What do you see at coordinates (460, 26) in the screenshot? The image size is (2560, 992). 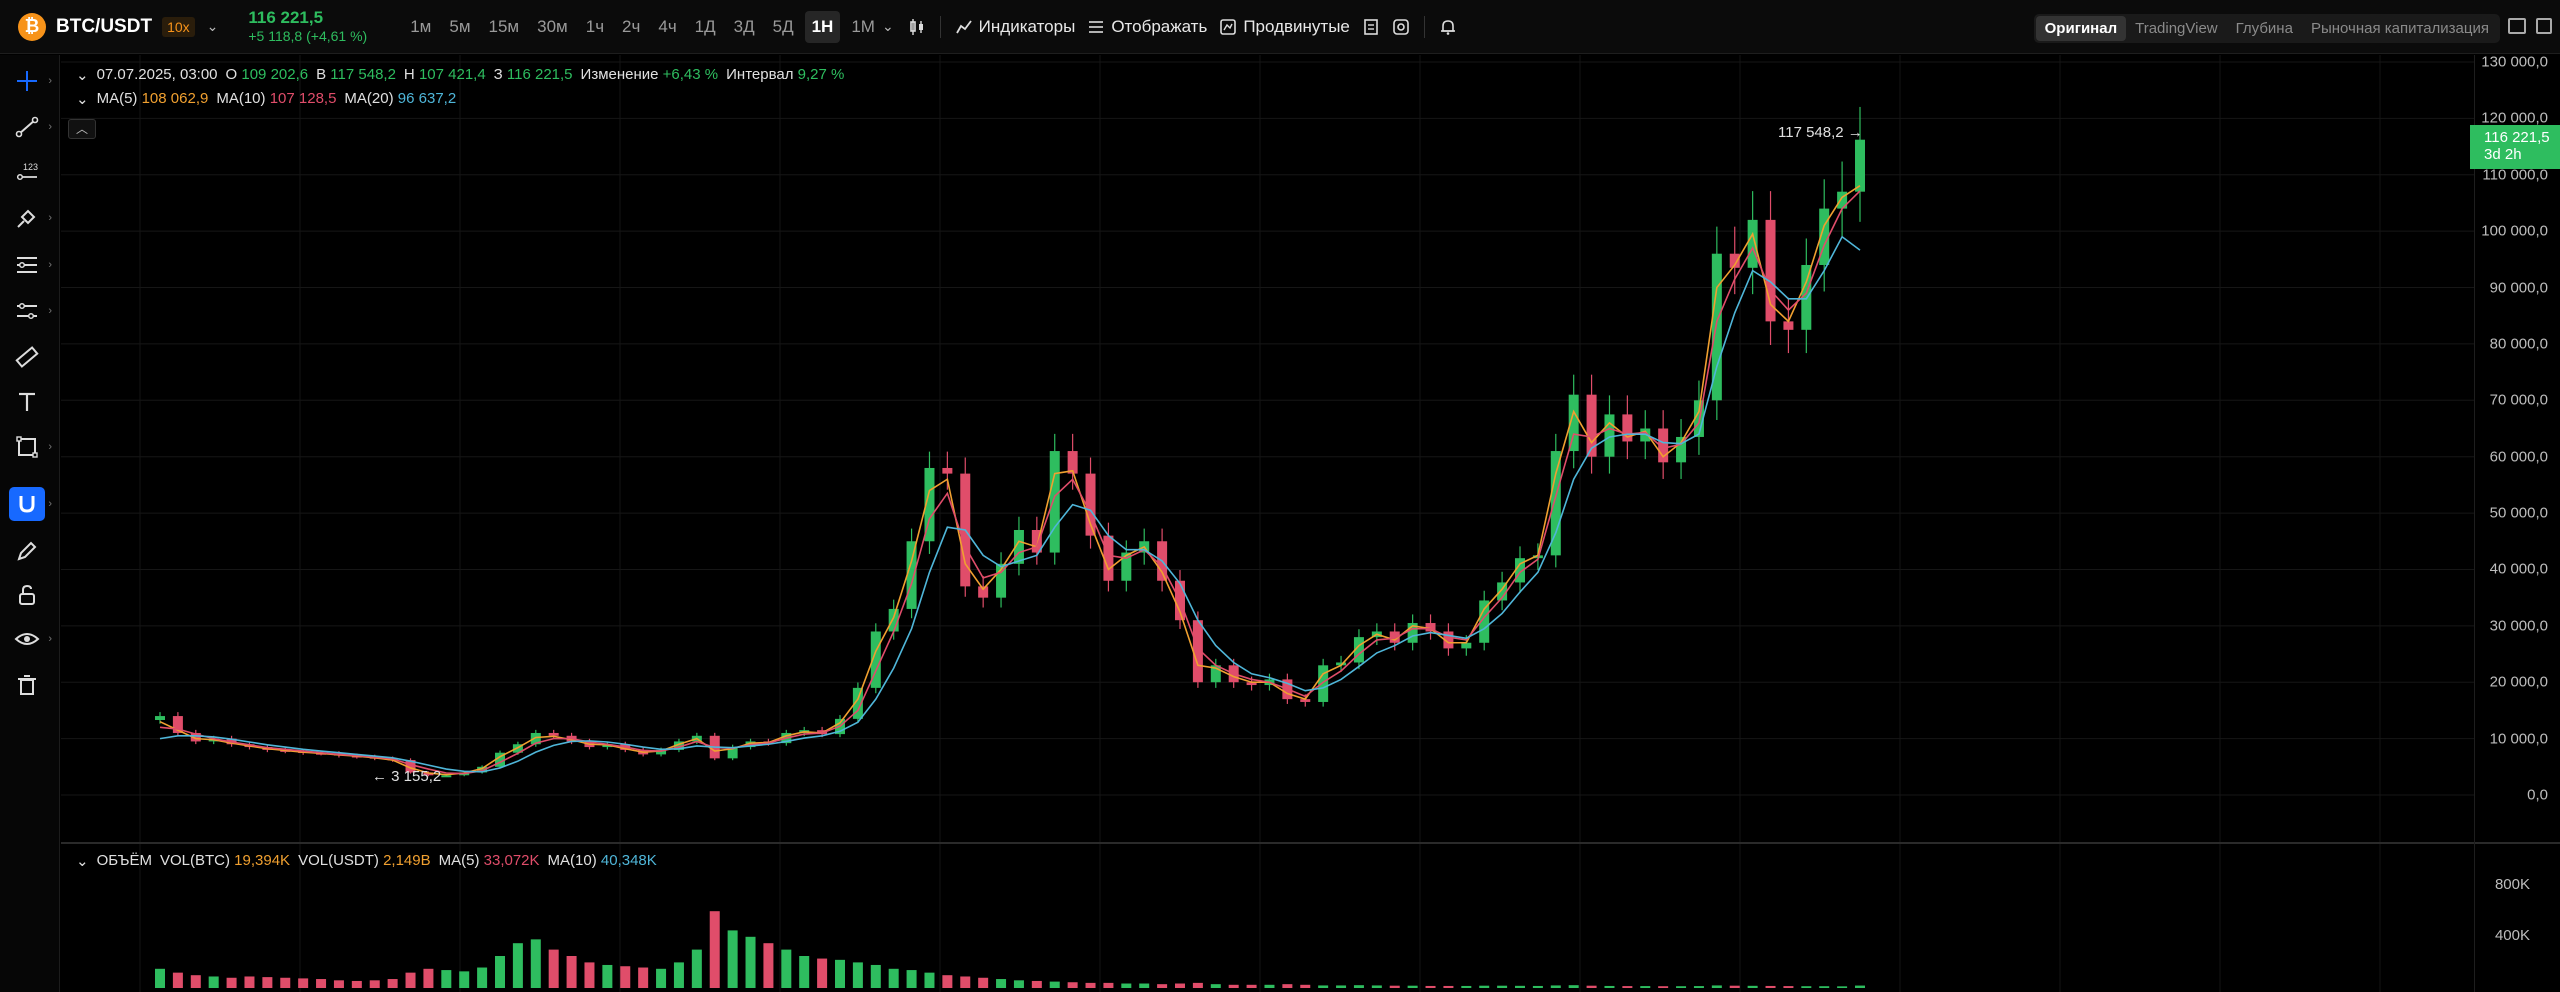 I see `interval-1: 5м` at bounding box center [460, 26].